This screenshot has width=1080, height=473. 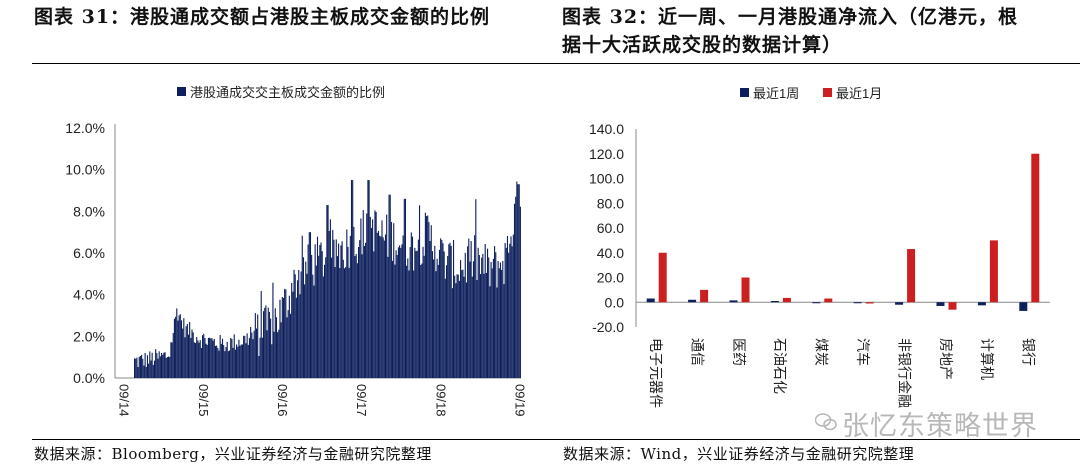 I want to click on right-legend-swatch-week, so click(x=744, y=92).